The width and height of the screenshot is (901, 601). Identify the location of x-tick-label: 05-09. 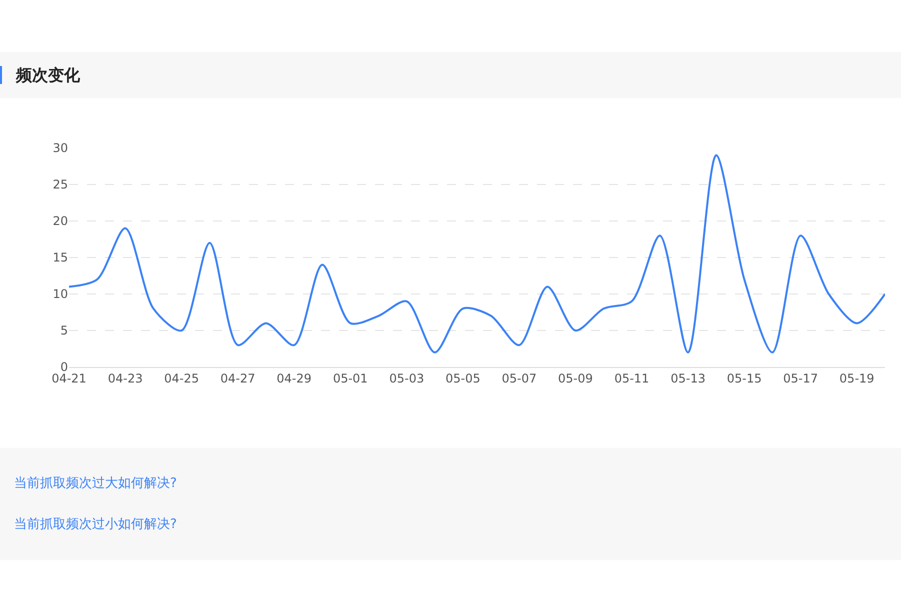
(575, 378).